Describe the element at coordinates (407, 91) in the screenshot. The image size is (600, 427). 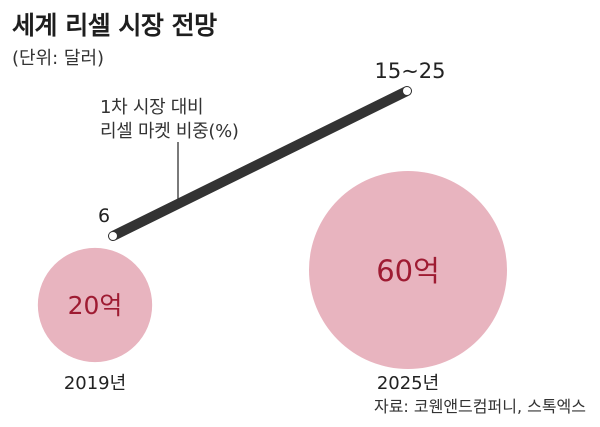
I see `share-point-2025` at that location.